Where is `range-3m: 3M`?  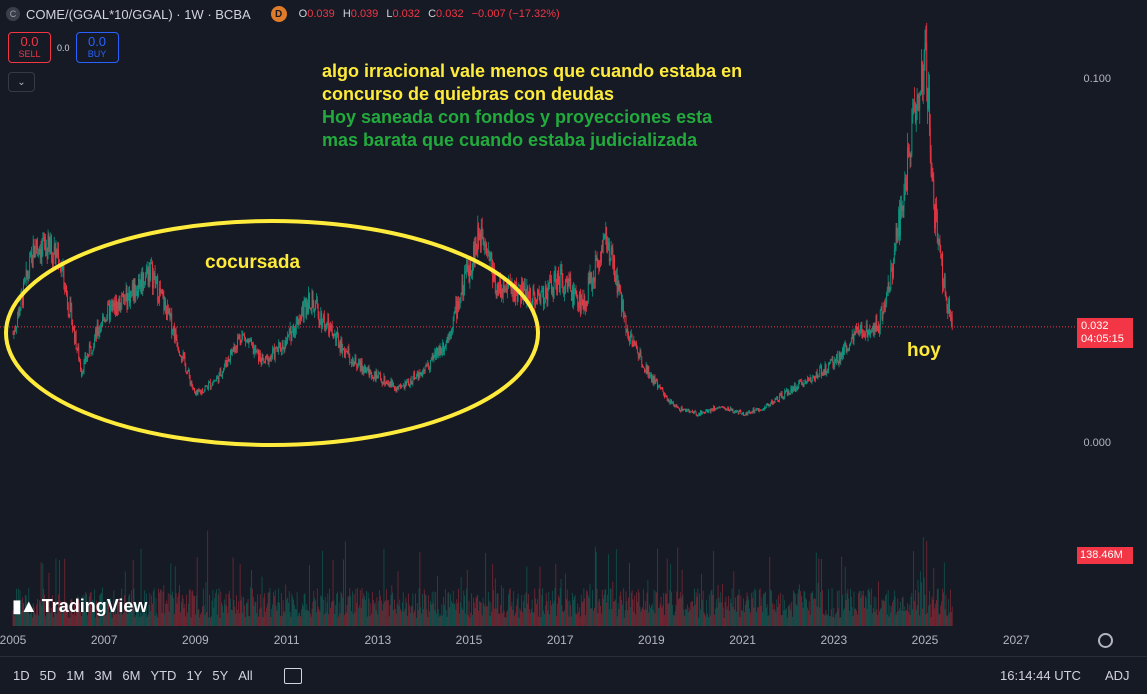
range-3m: 3M is located at coordinates (103, 675).